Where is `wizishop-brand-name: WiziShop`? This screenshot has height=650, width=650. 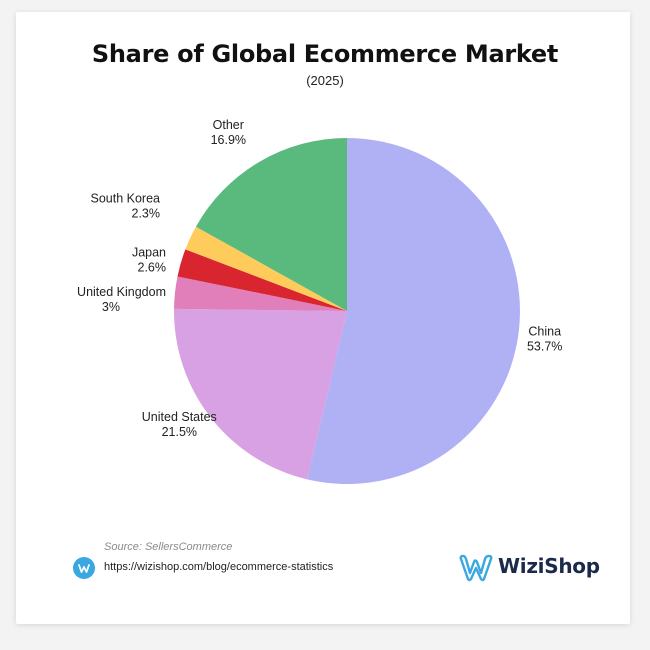 wizishop-brand-name: WiziShop is located at coordinates (549, 566).